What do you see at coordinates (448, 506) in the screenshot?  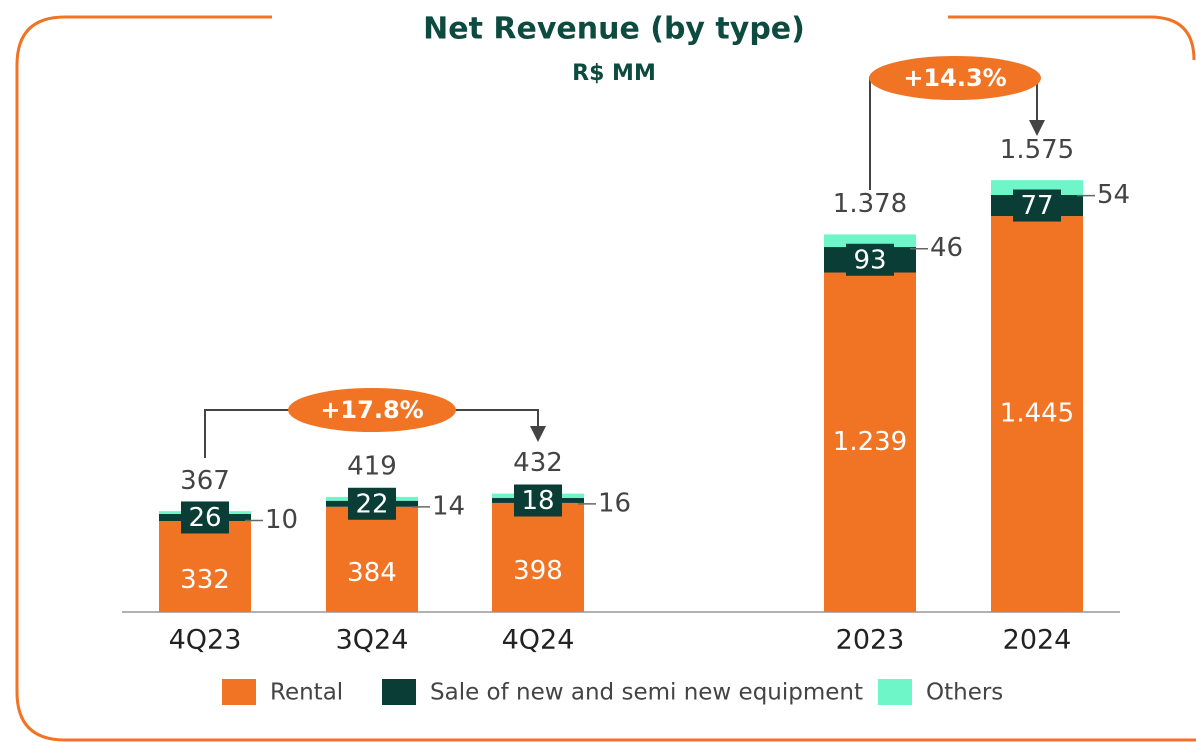 I see `value-label: 14` at bounding box center [448, 506].